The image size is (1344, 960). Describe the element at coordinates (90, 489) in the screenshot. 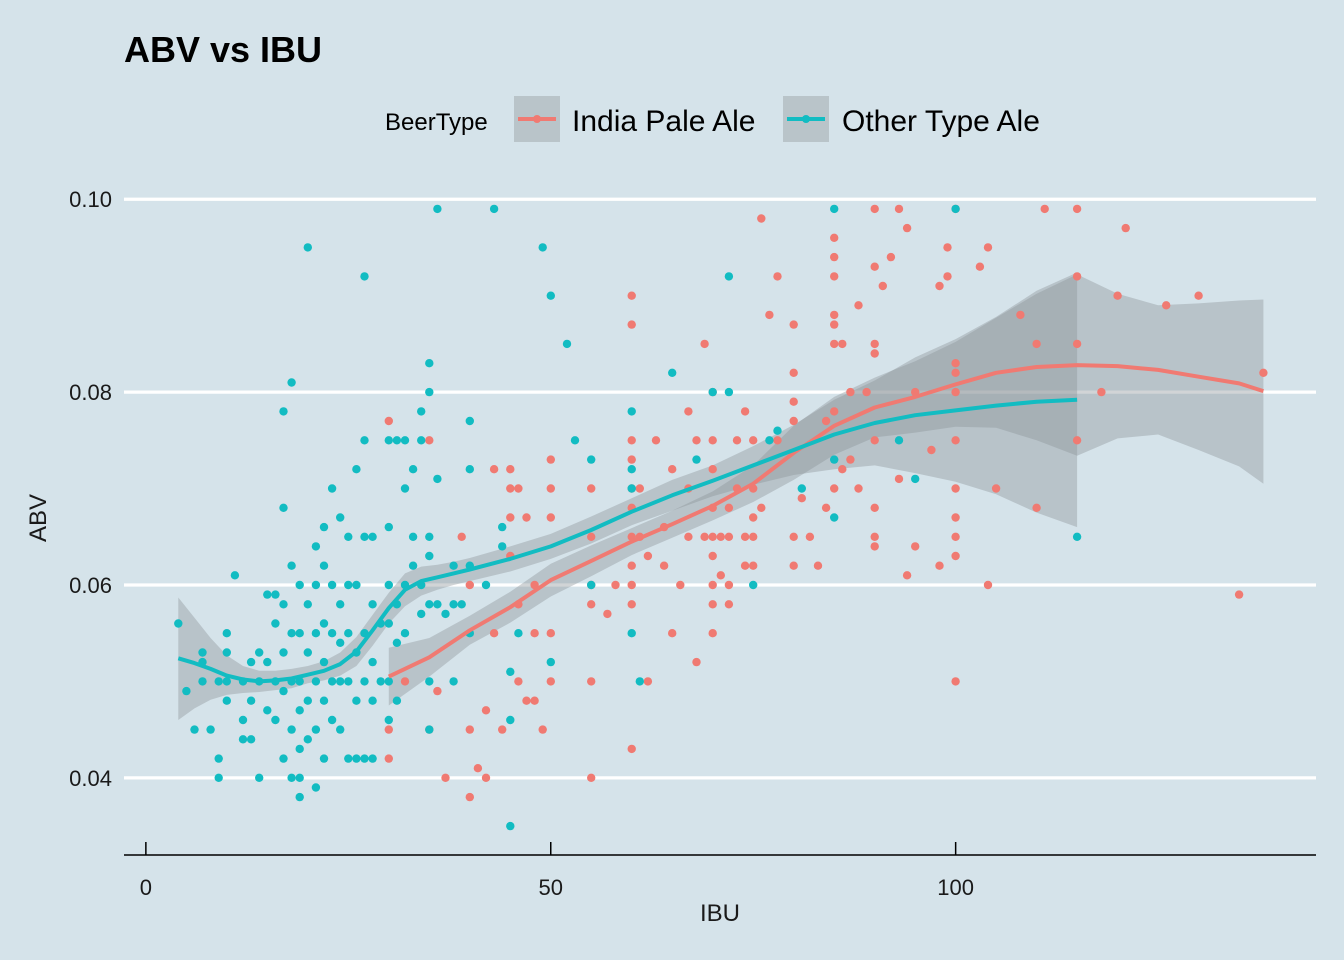

I see `y-axis-ticks: 0.04 0.06 0.08 0.10` at that location.